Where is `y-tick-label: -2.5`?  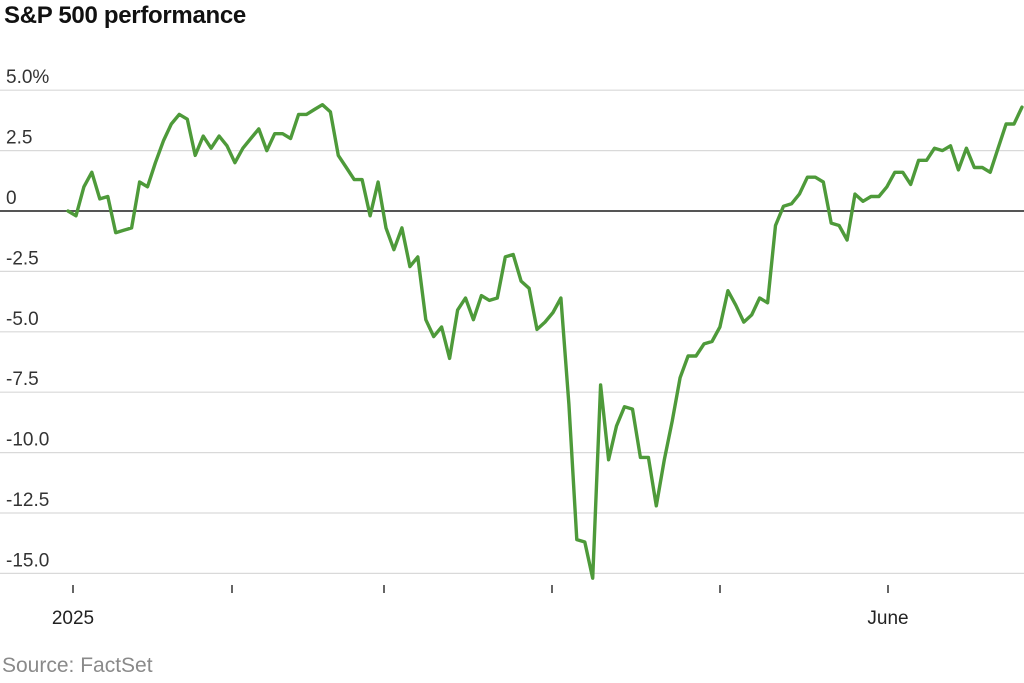
y-tick-label: -2.5 is located at coordinates (22, 258).